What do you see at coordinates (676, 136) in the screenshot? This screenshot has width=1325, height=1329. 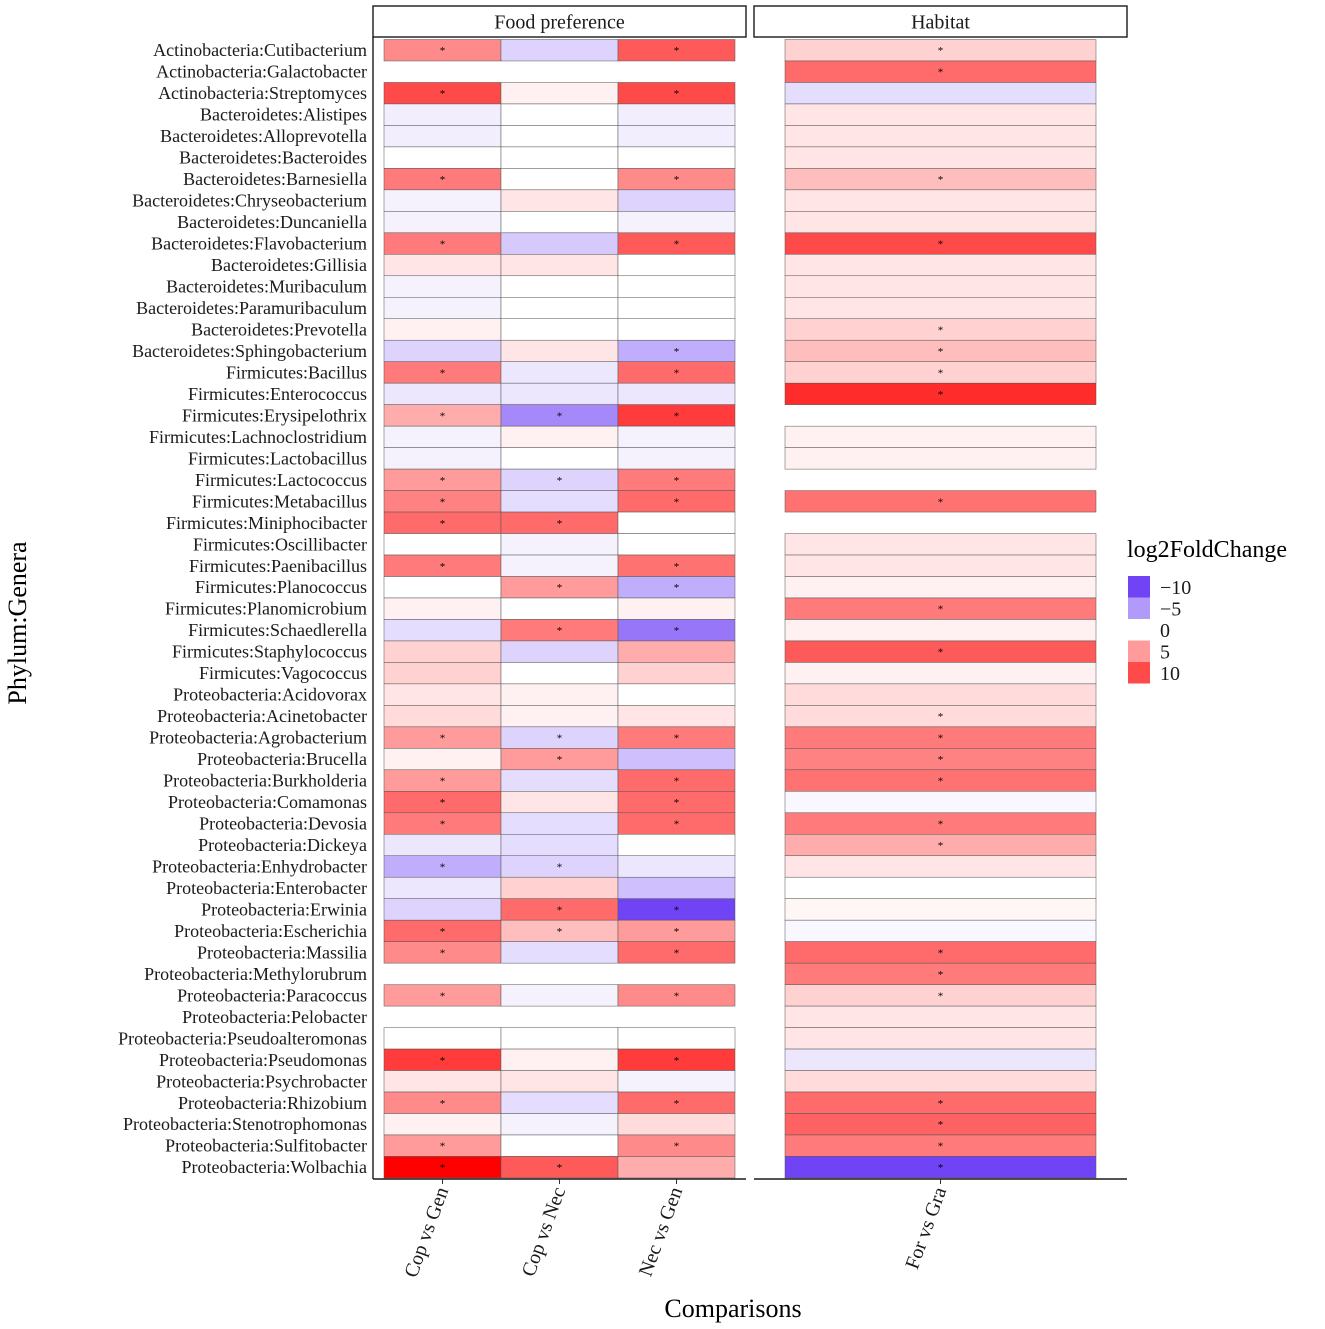 I see `cell-bacteroidetes-alloprevotella-nec-vs-gen` at bounding box center [676, 136].